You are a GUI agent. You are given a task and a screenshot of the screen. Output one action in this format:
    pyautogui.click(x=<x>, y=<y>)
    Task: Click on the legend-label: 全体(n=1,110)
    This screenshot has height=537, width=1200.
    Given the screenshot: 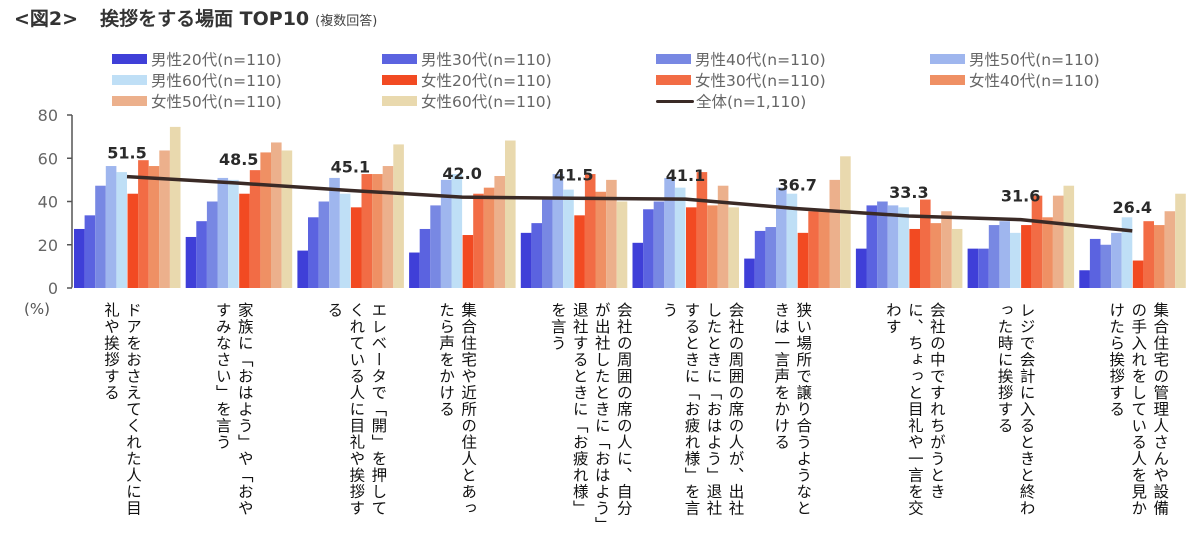 What is the action you would take?
    pyautogui.click(x=751, y=102)
    